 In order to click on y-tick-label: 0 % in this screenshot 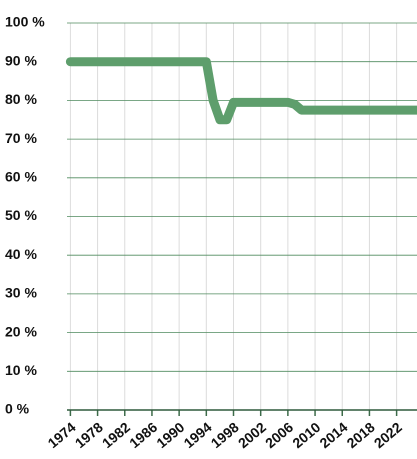, I will do `click(17, 409)`.